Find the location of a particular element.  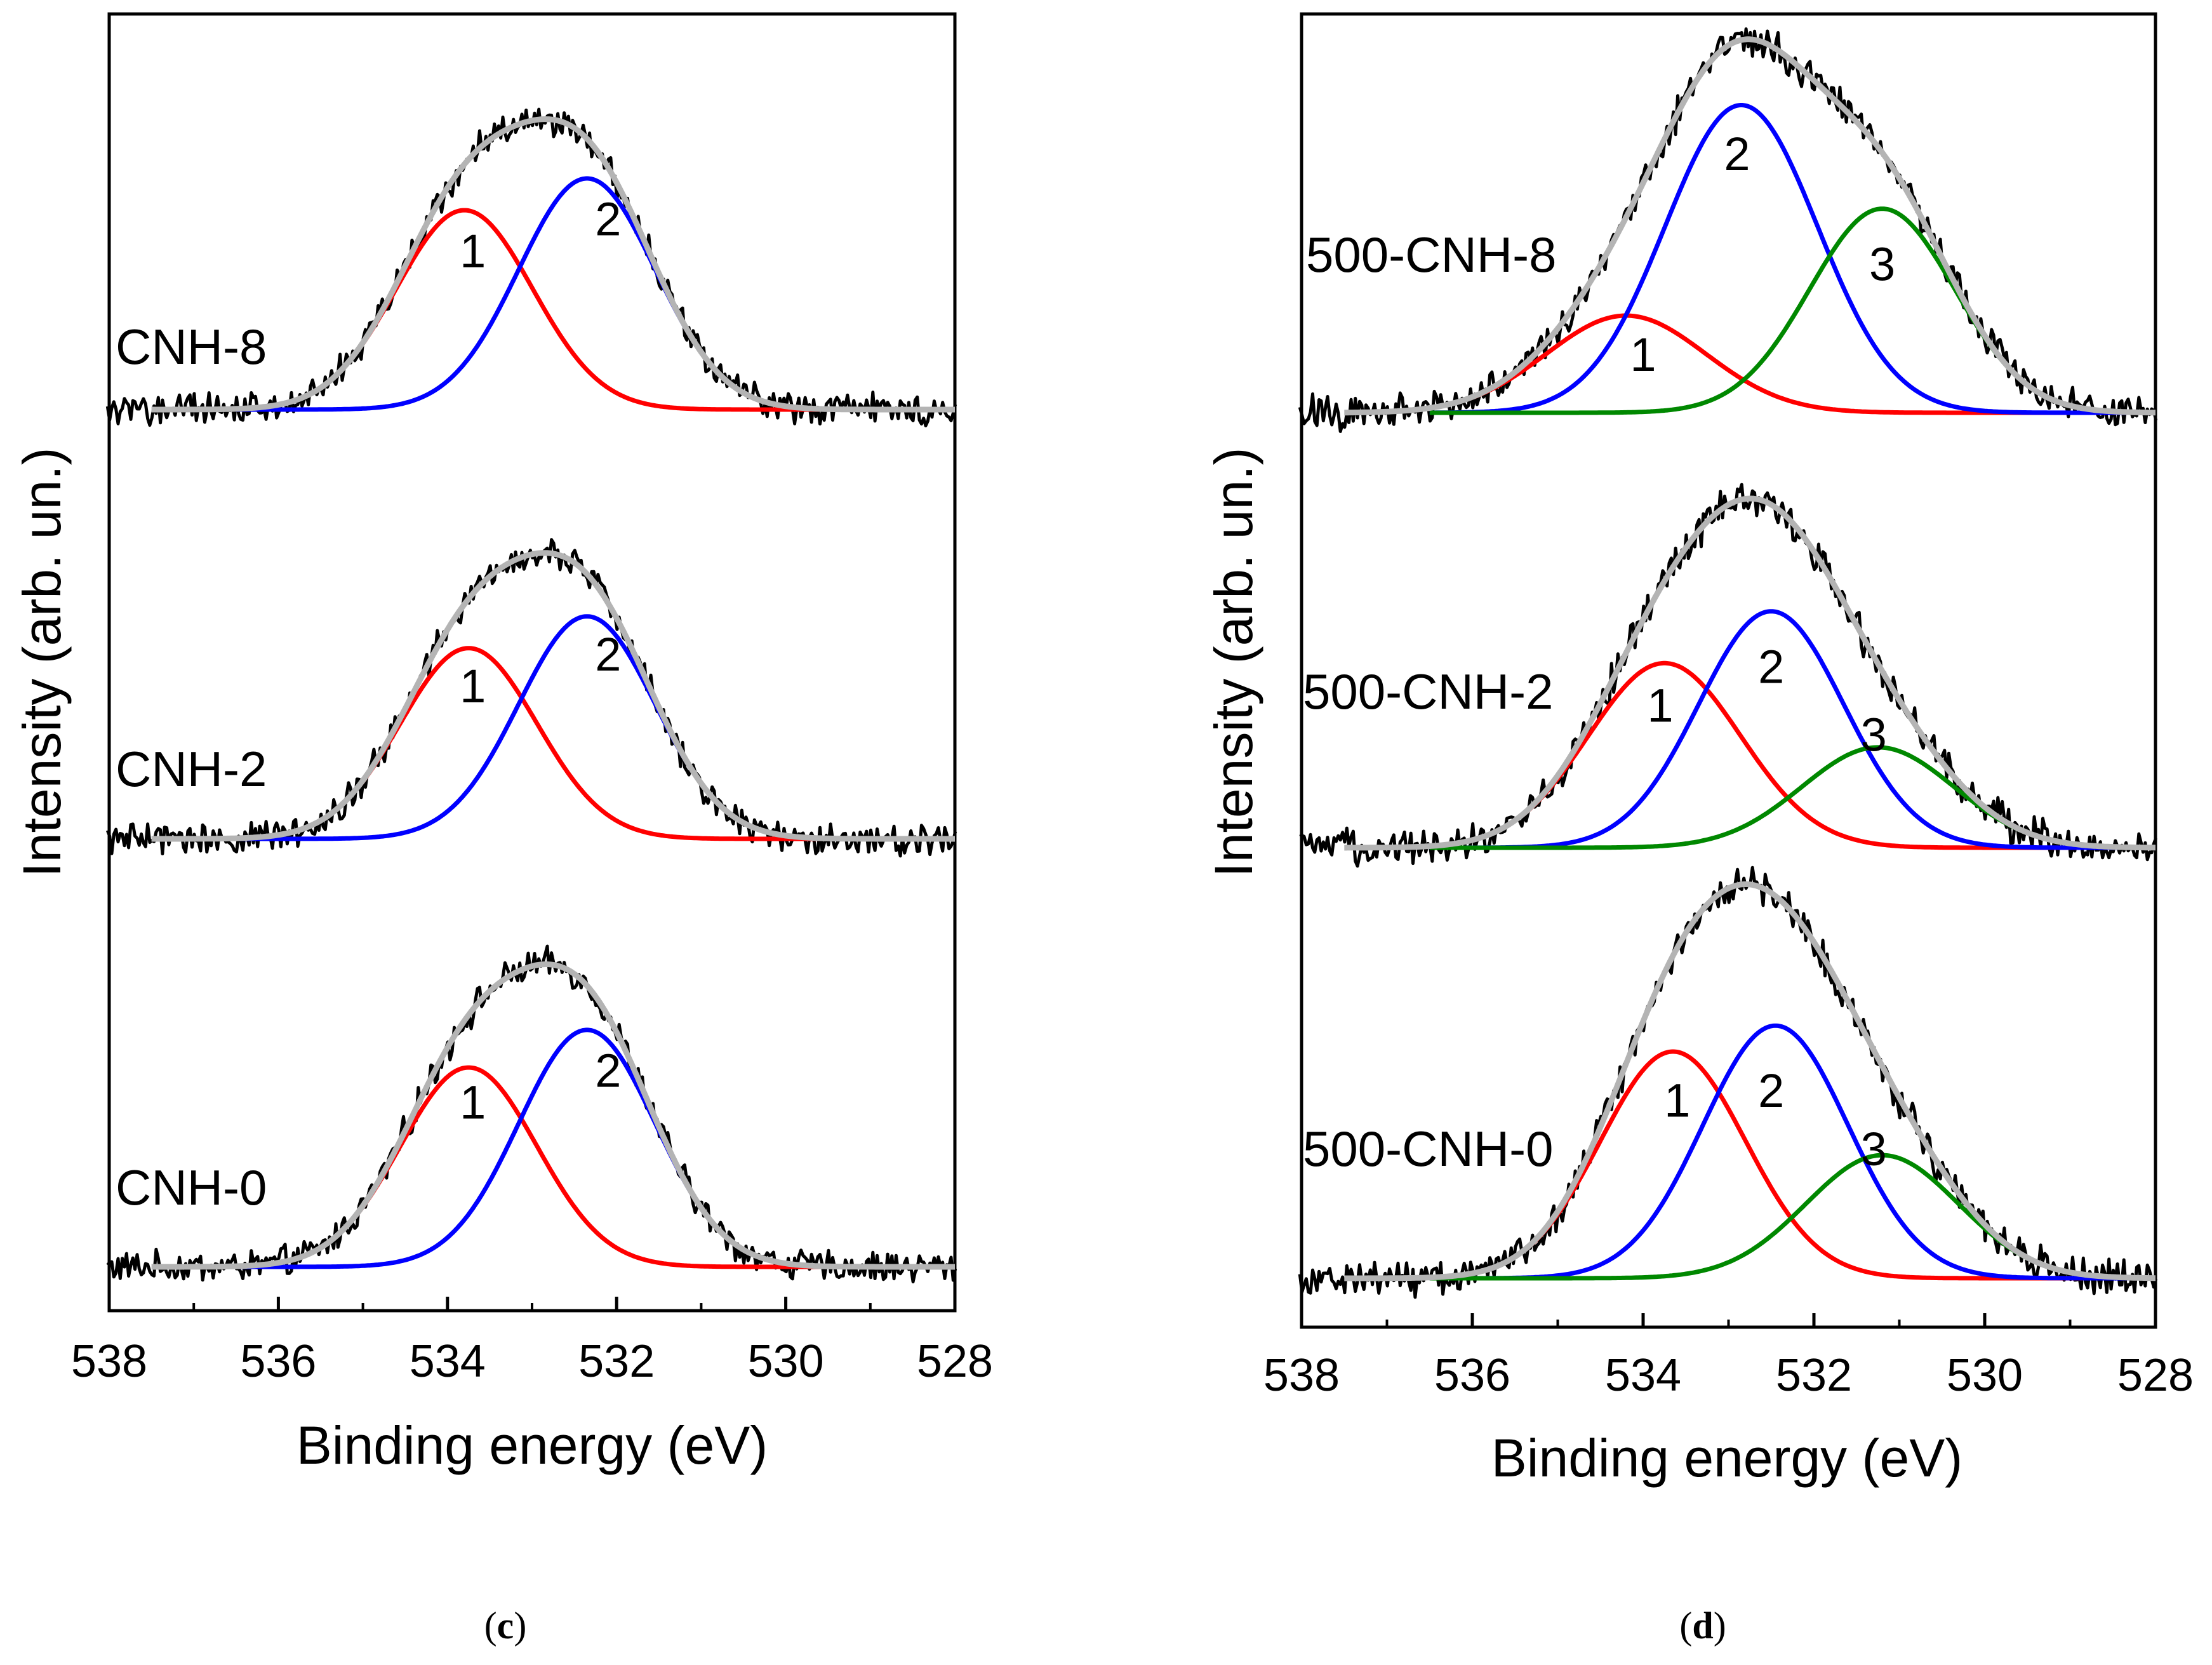

panel-c-cnh-0-peak-label-2: 2 is located at coordinates (608, 1071).